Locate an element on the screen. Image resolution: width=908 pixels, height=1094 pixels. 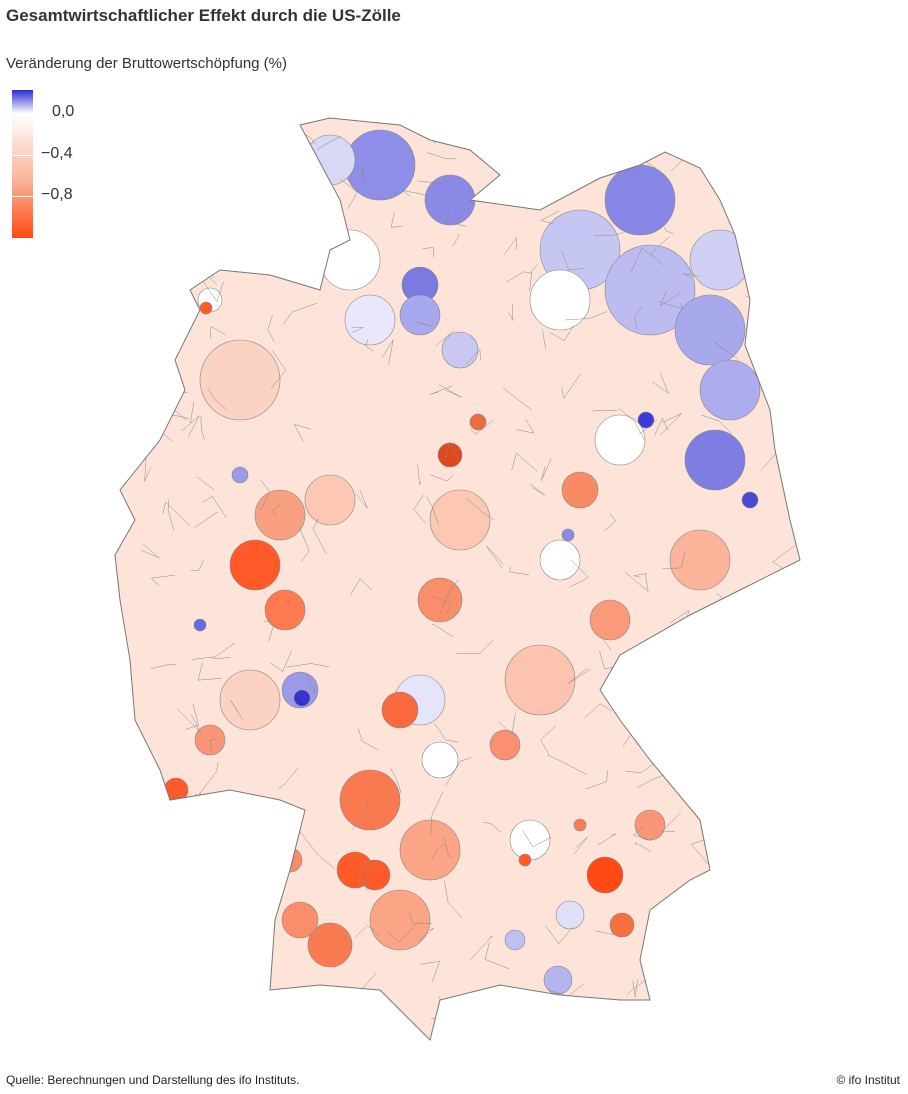
copyright: © ifo Institut is located at coordinates (868, 1080).